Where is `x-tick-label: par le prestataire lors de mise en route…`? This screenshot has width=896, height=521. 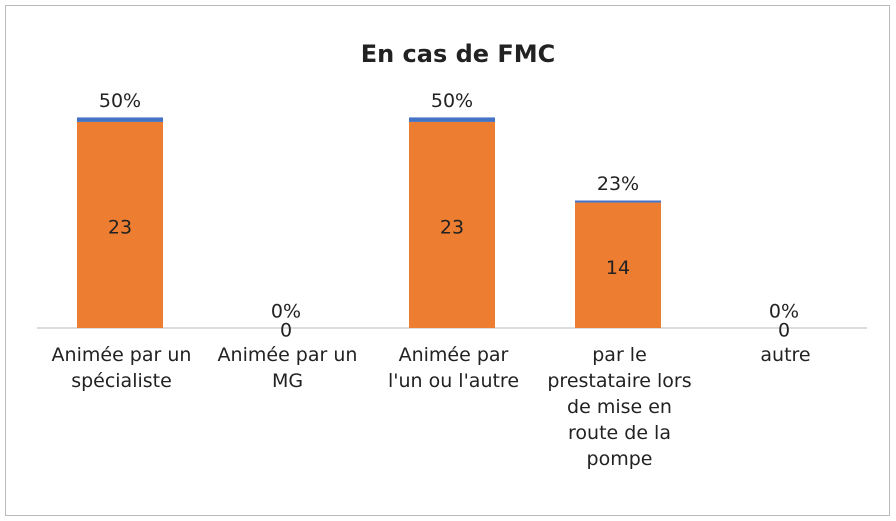
x-tick-label: par le prestataire lors de mise en route… is located at coordinates (619, 407).